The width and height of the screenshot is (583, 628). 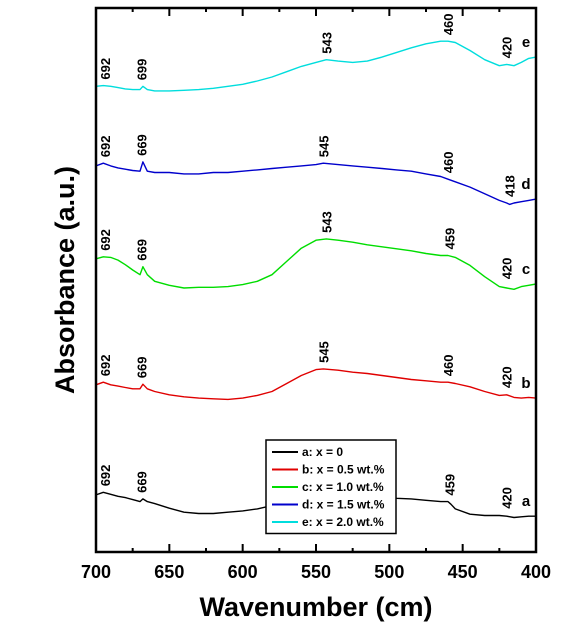 What do you see at coordinates (243, 572) in the screenshot?
I see `x-tick-label: 600` at bounding box center [243, 572].